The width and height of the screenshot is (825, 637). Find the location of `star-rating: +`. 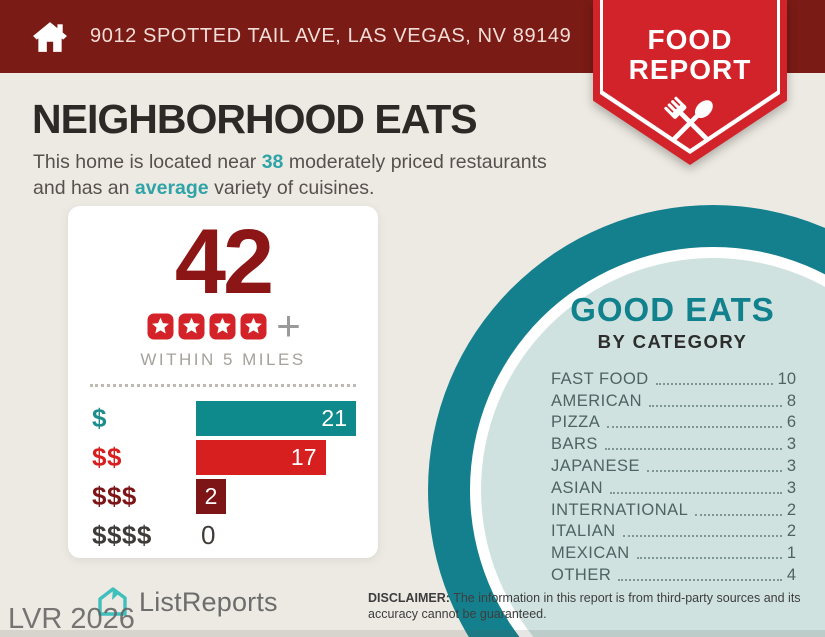

star-rating: + is located at coordinates (223, 325).